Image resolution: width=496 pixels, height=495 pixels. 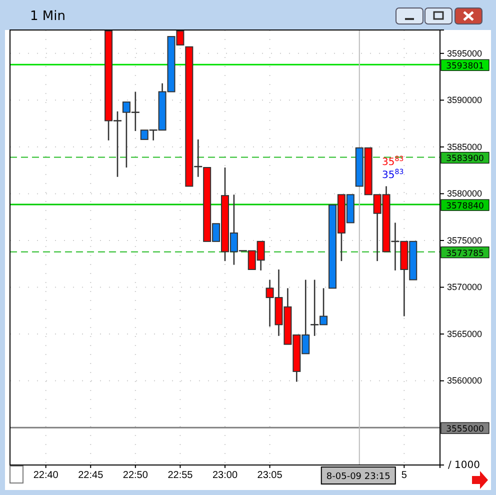 I want to click on text: / 1000, so click(x=464, y=465).